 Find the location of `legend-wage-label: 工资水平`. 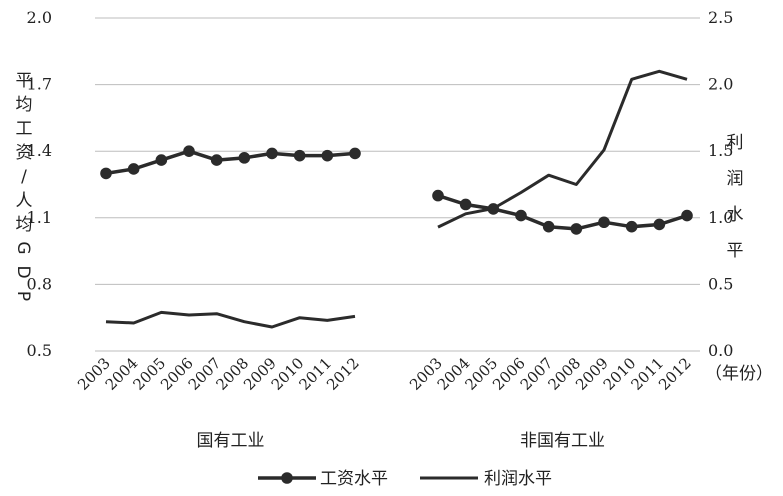

legend-wage-label: 工资水平 is located at coordinates (354, 479).